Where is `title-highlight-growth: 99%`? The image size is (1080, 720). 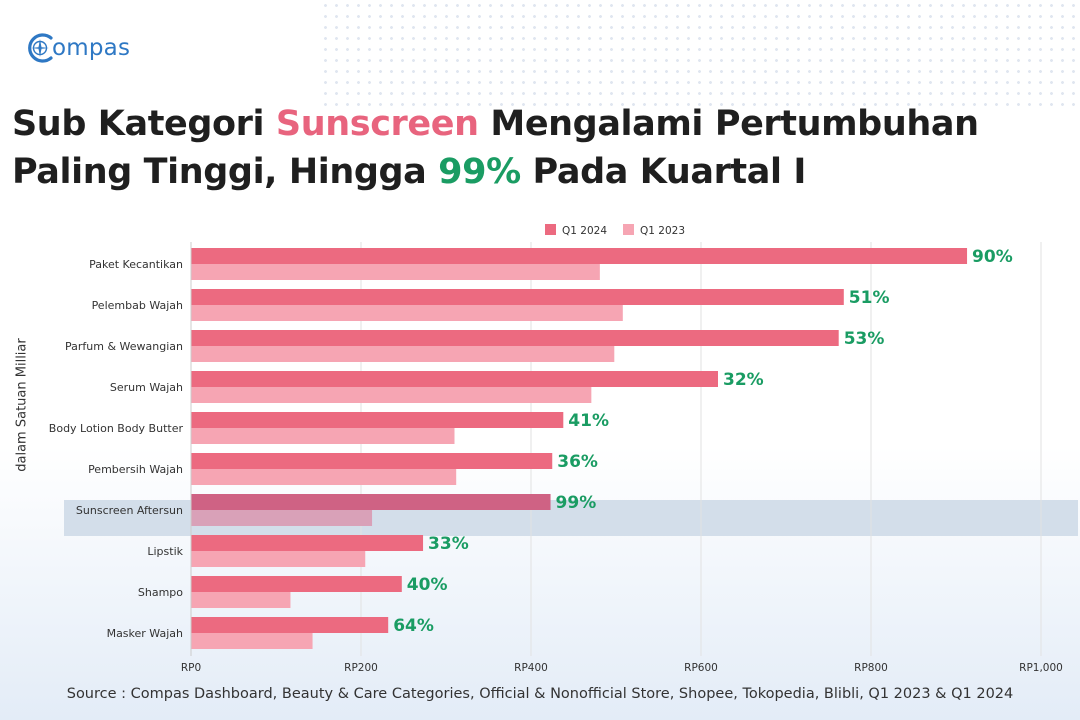 title-highlight-growth: 99% is located at coordinates (479, 172).